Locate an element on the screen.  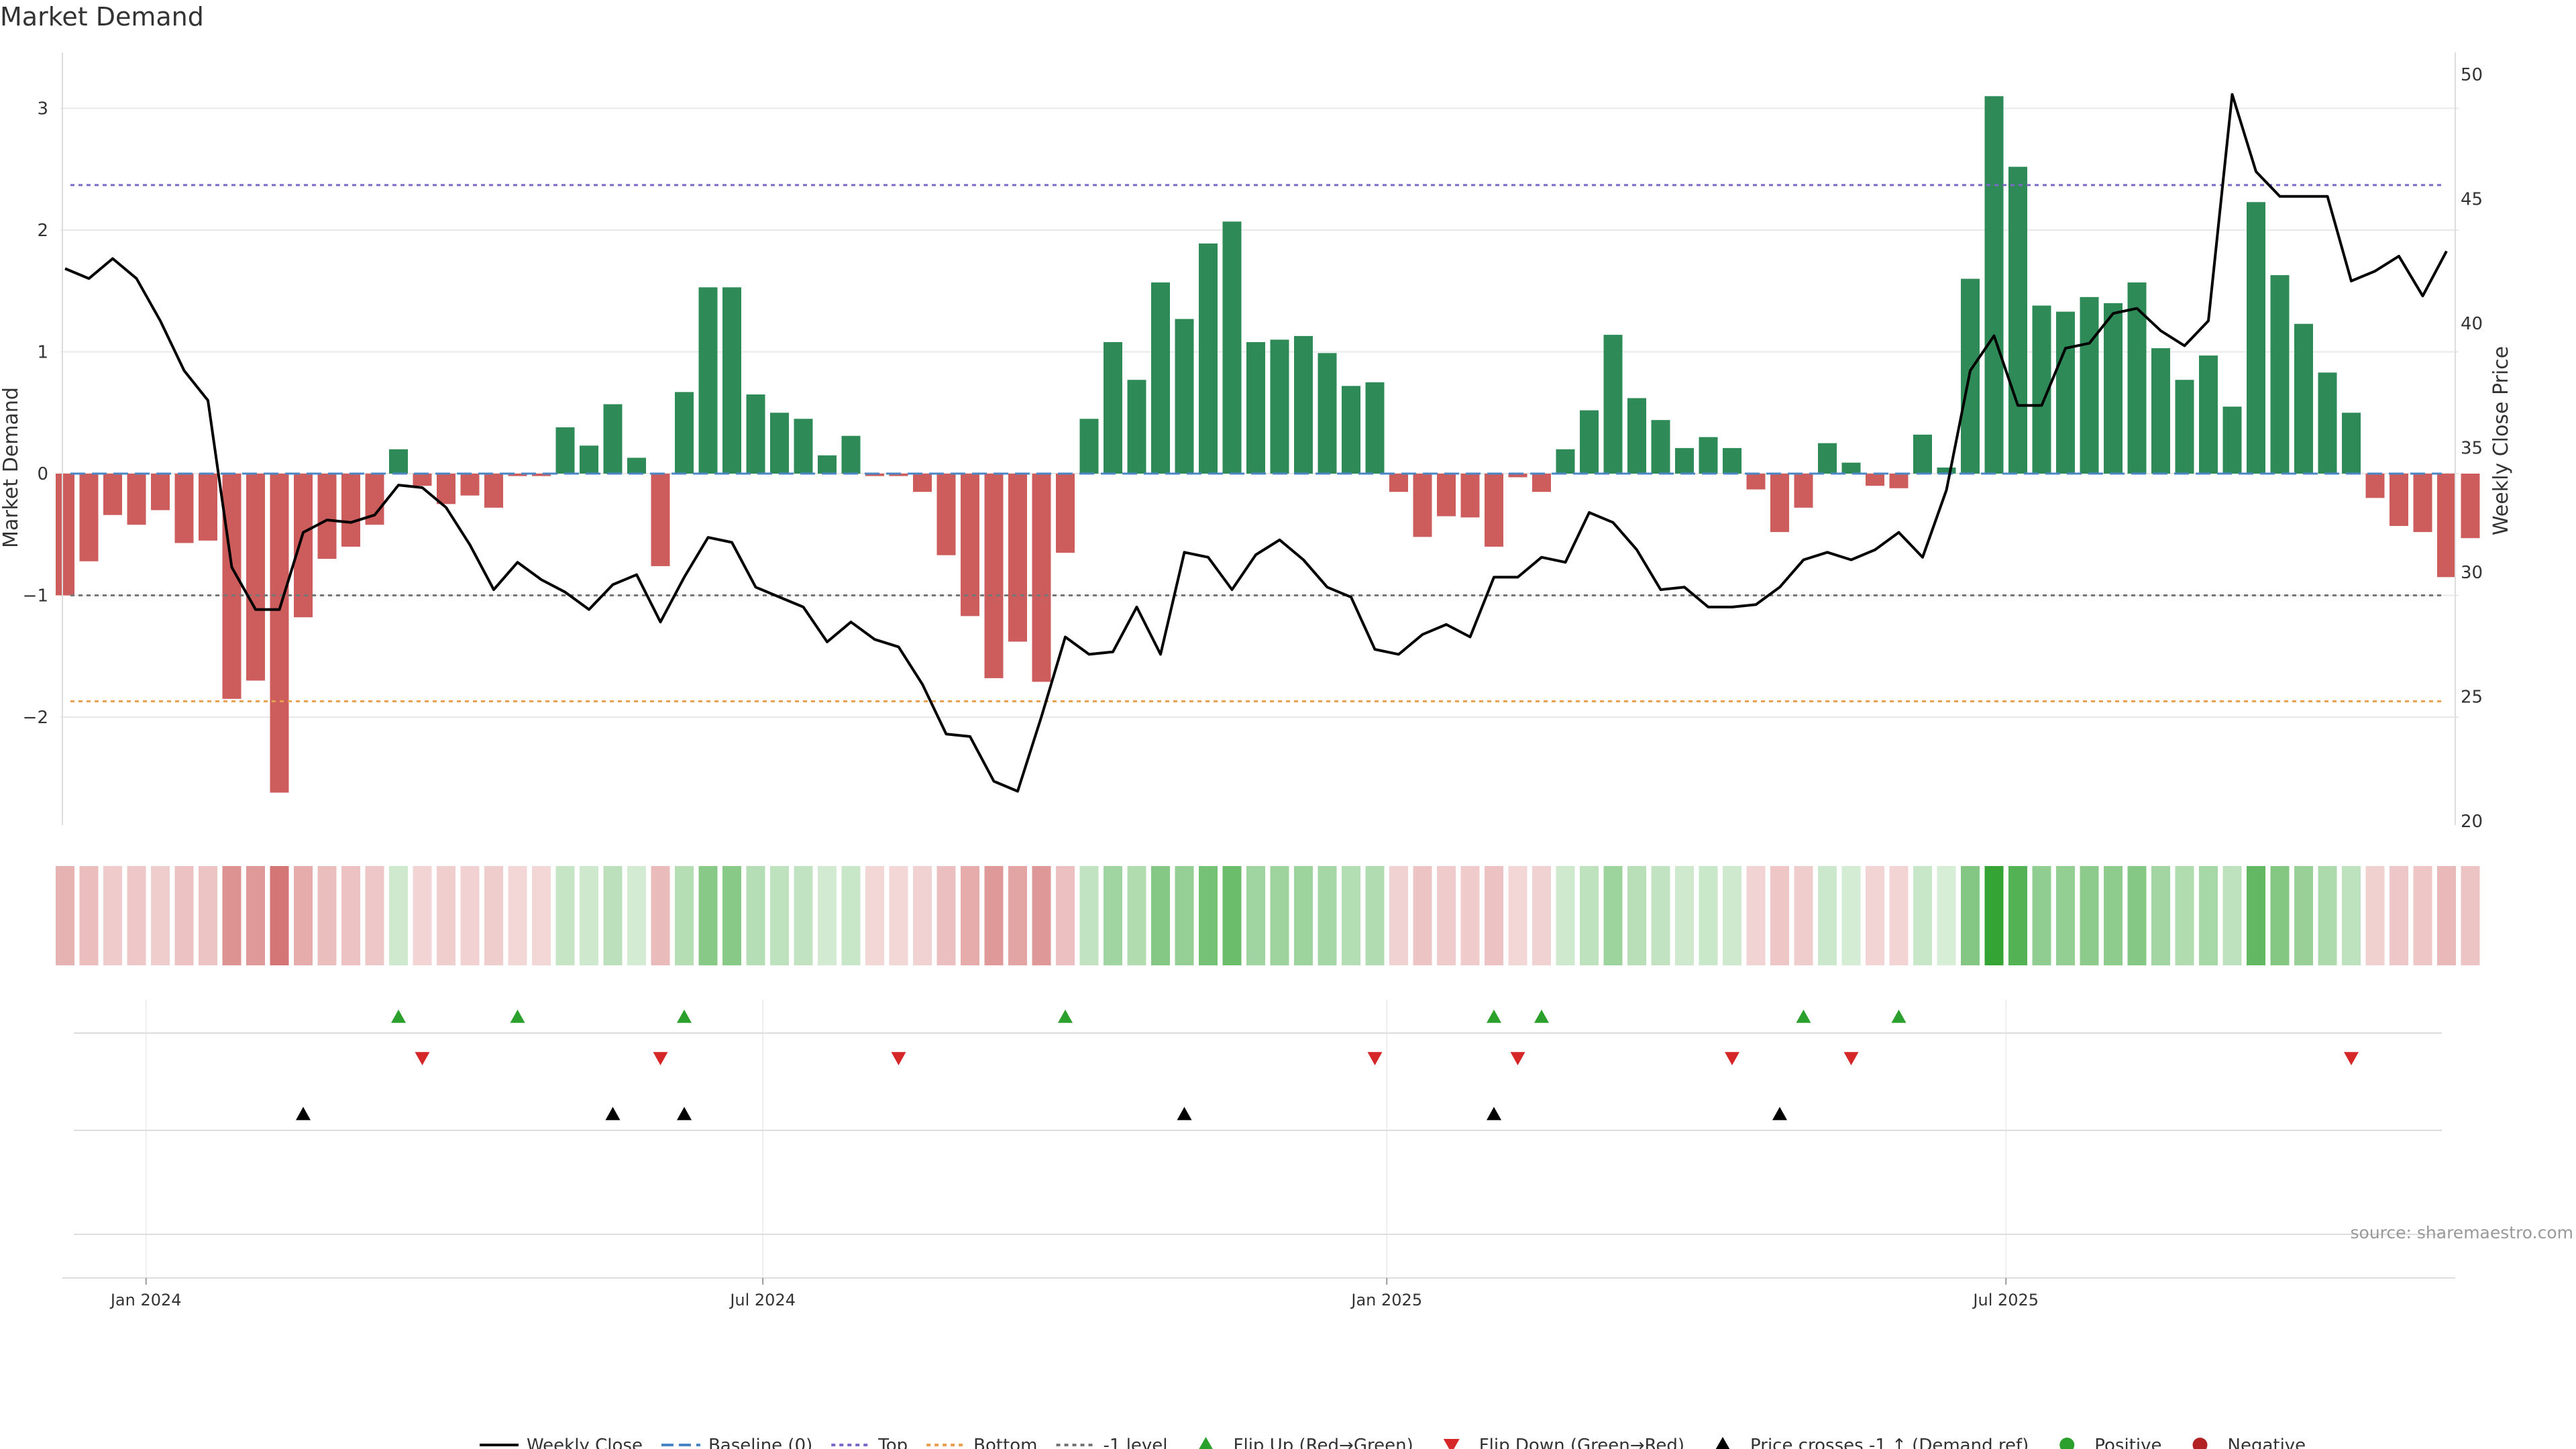
legend-label: Positive is located at coordinates (2127, 1442).